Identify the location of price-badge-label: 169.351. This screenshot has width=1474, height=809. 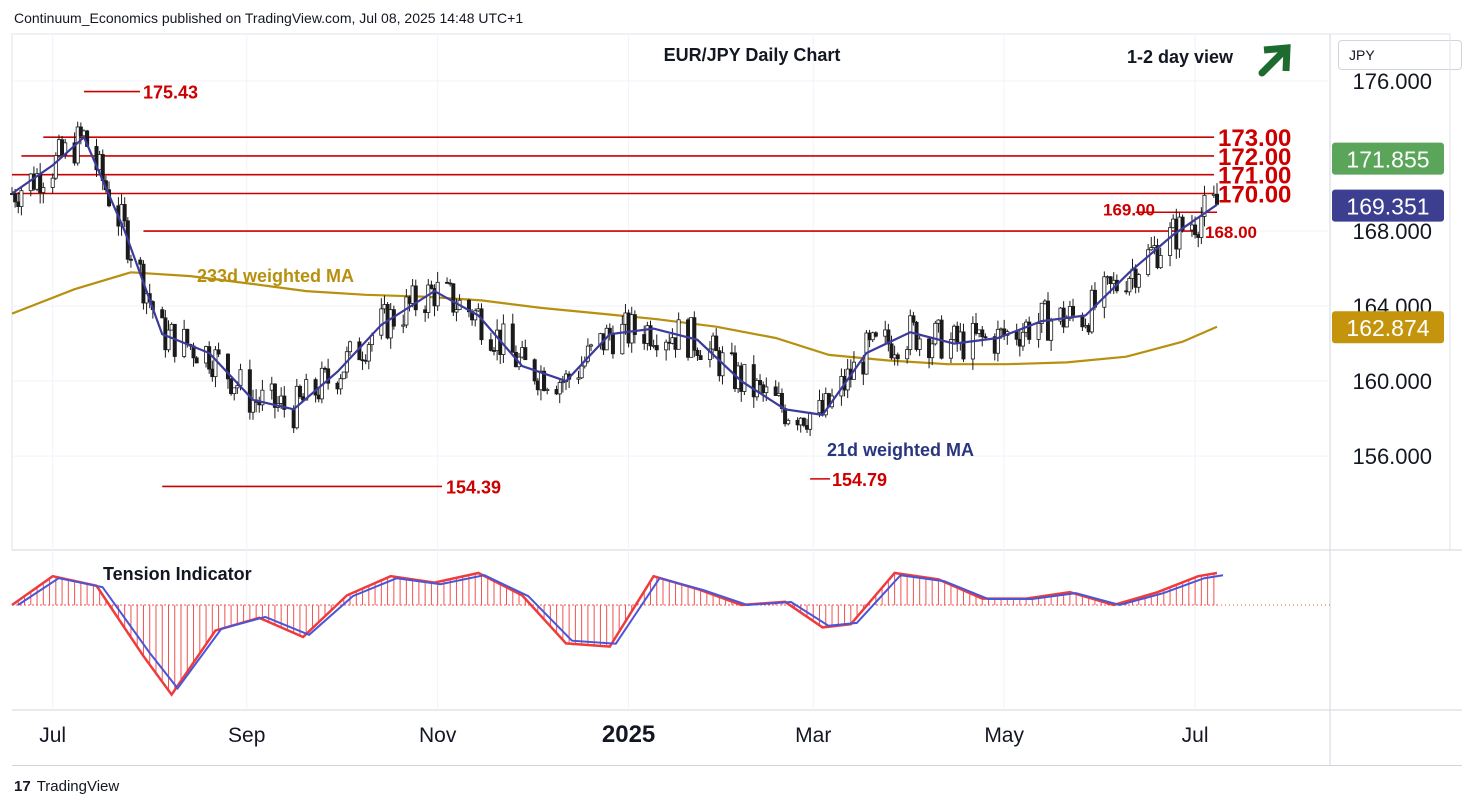
(1387, 207).